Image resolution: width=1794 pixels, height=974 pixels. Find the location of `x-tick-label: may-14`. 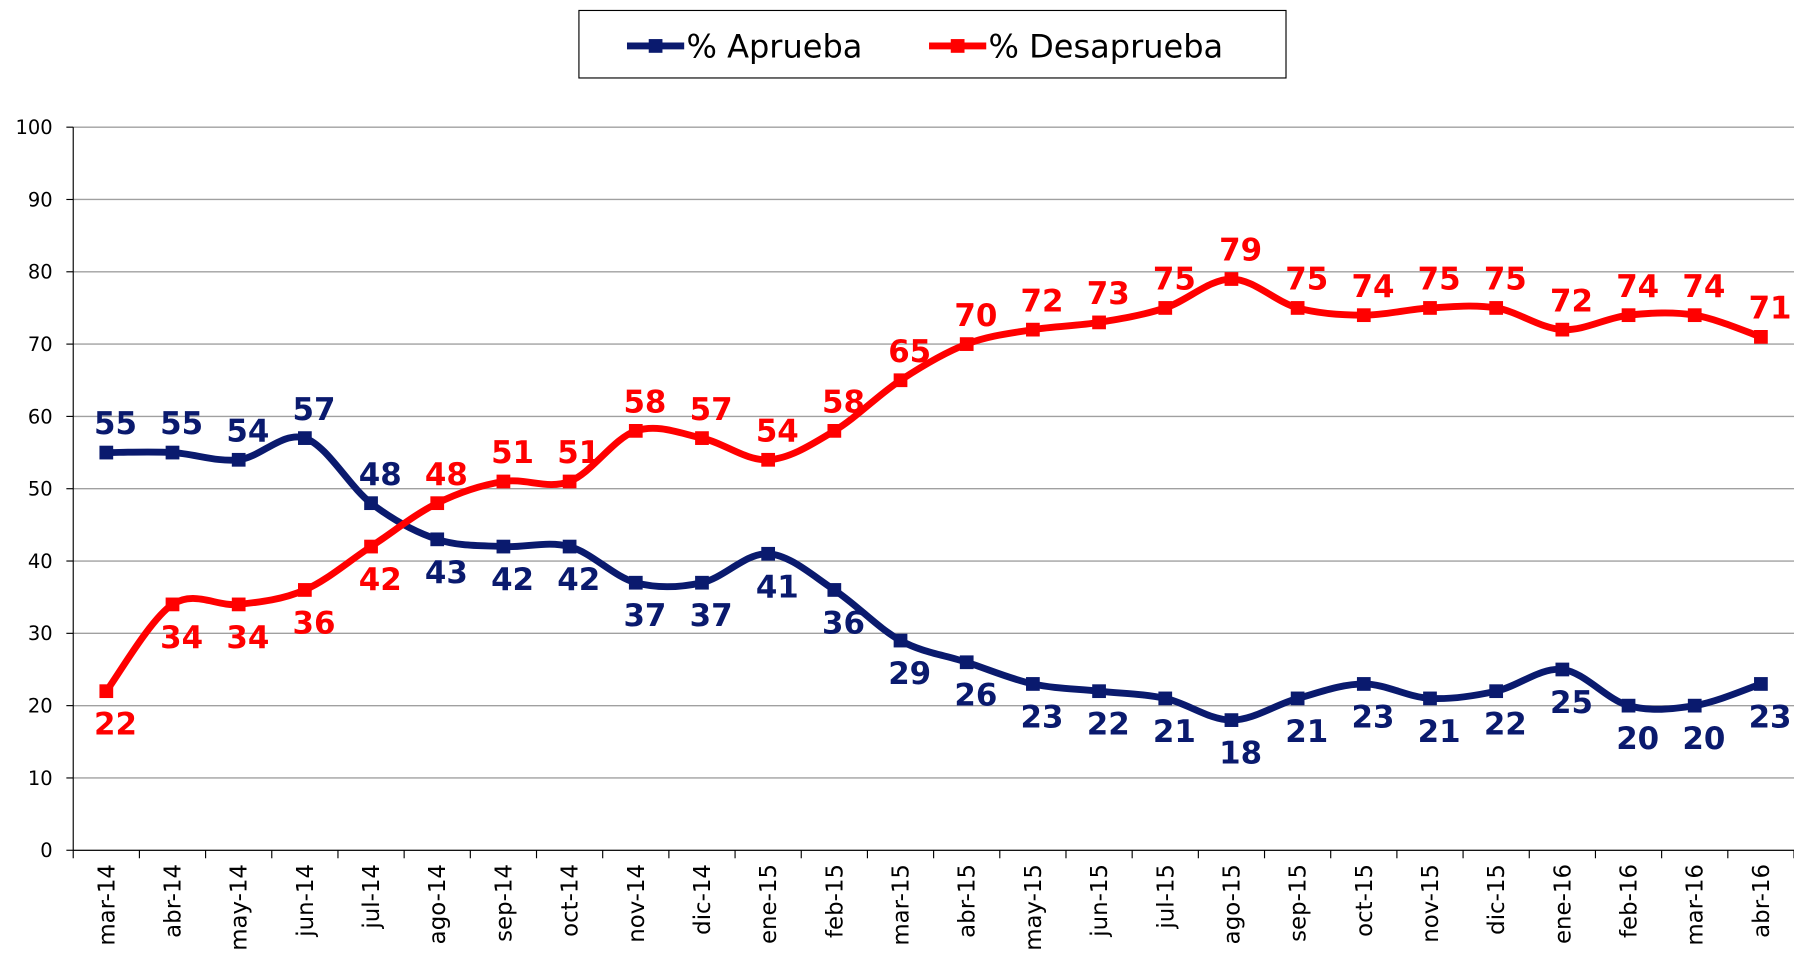

x-tick-label: may-14 is located at coordinates (240, 907).